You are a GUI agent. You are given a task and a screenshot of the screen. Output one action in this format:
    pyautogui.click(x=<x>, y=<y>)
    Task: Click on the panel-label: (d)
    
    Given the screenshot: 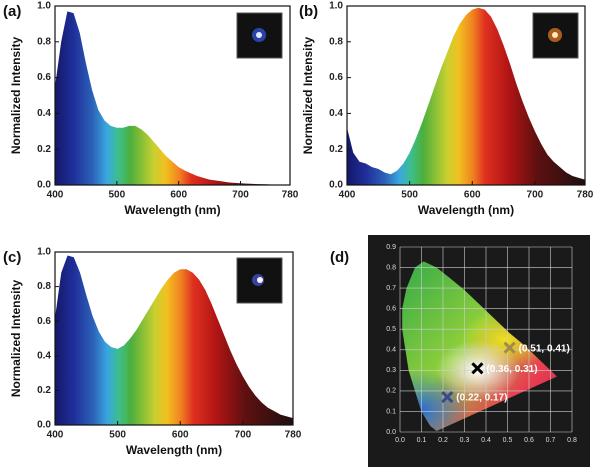 What is the action you would take?
    pyautogui.click(x=339, y=257)
    